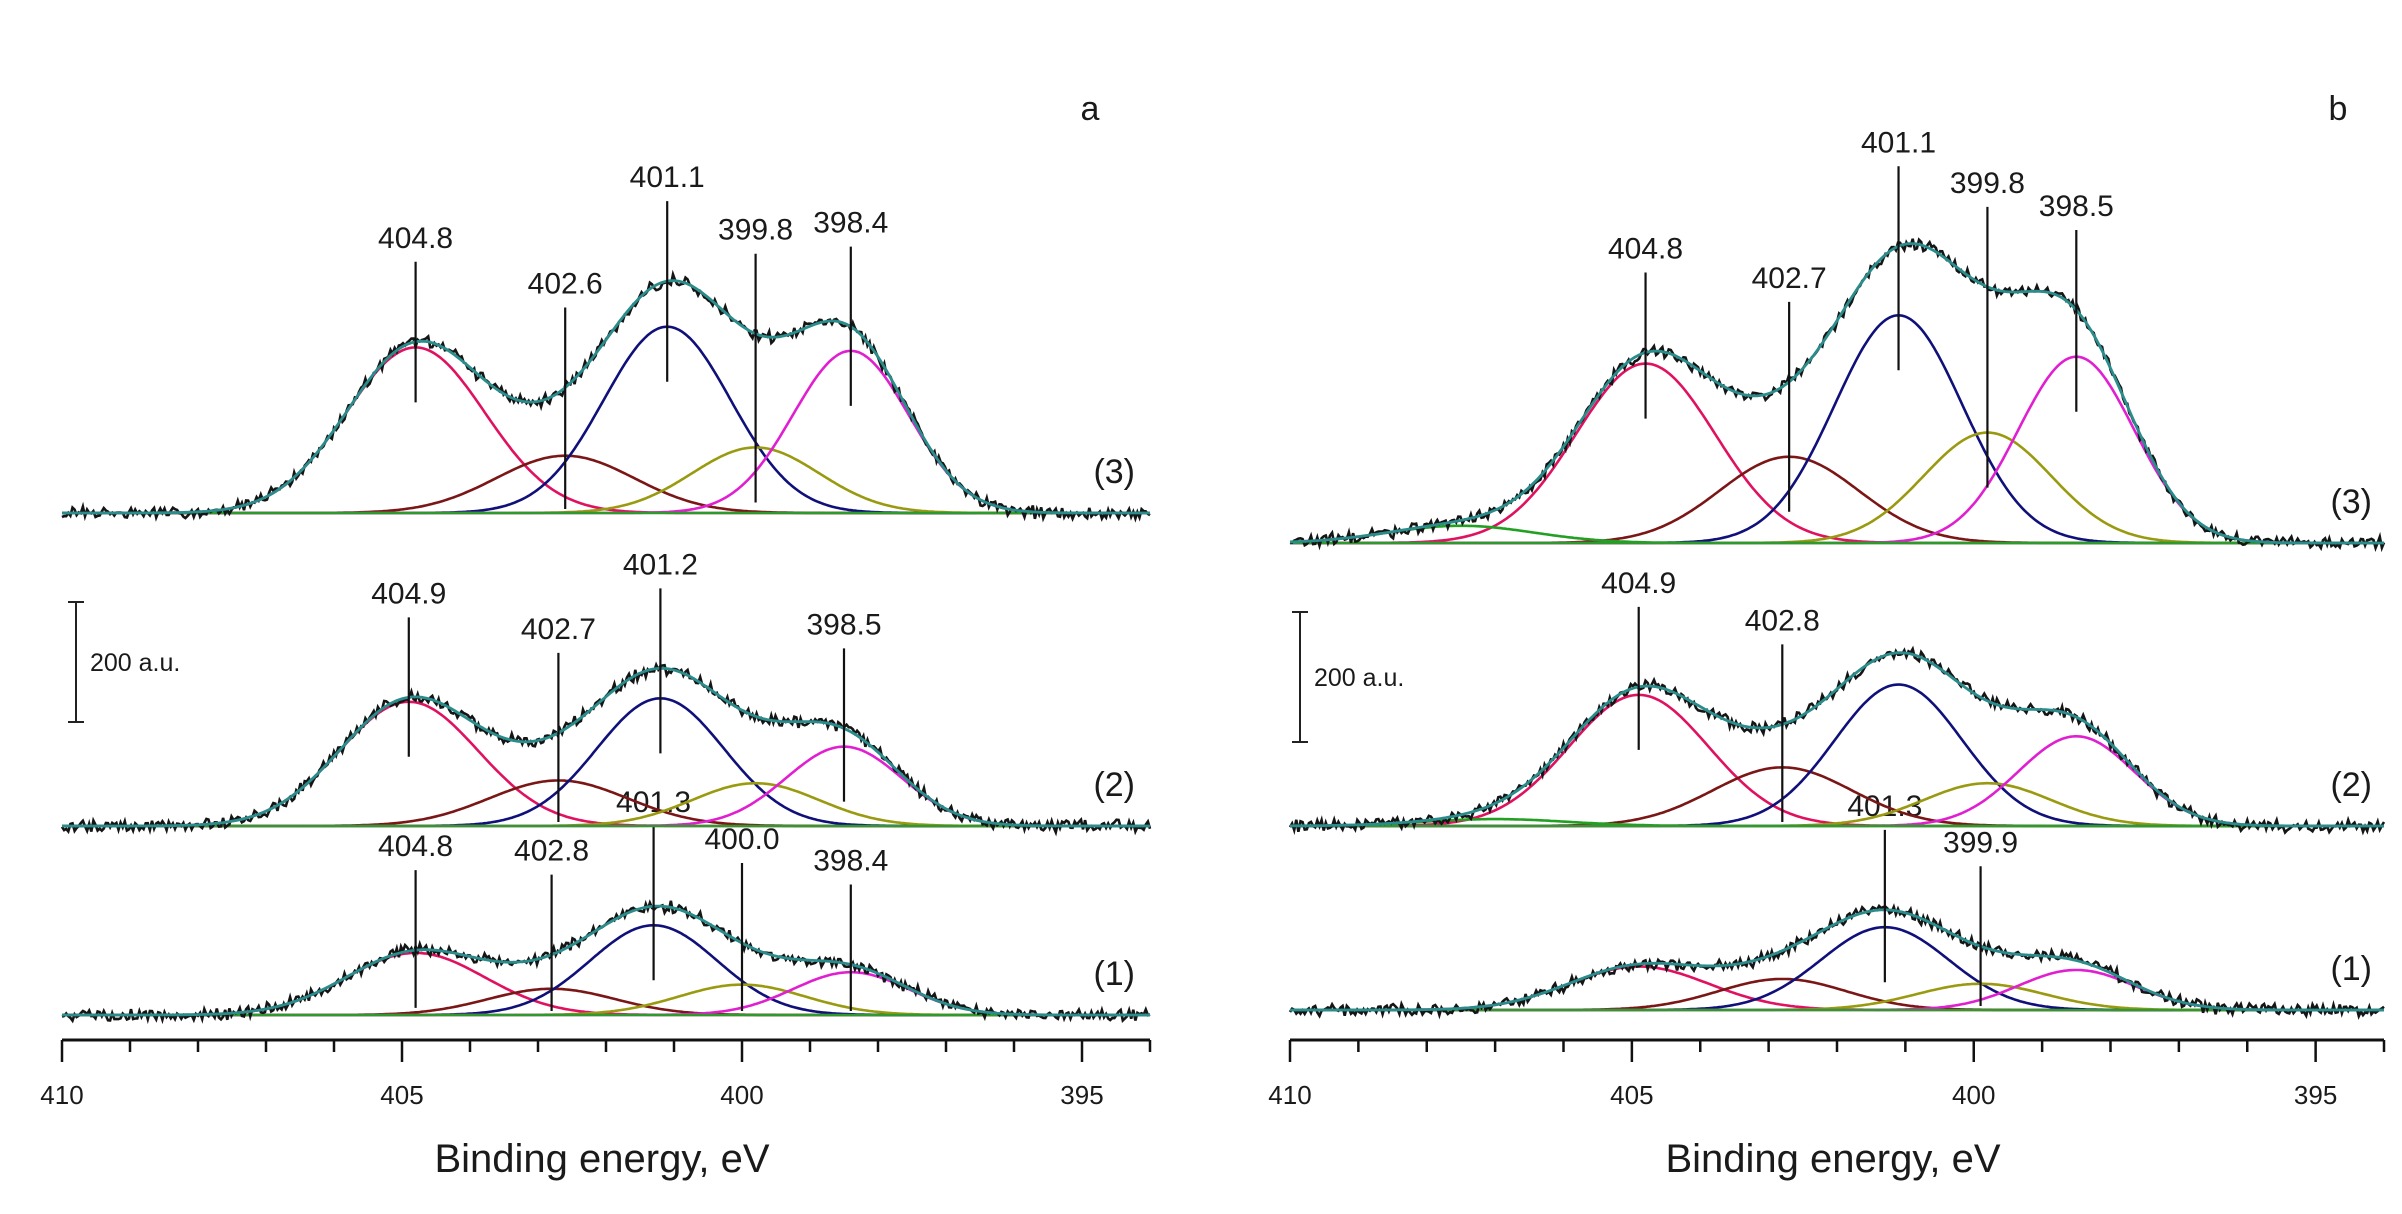 This screenshot has width=2402, height=1214. I want to click on panel-label: a, so click(1090, 109).